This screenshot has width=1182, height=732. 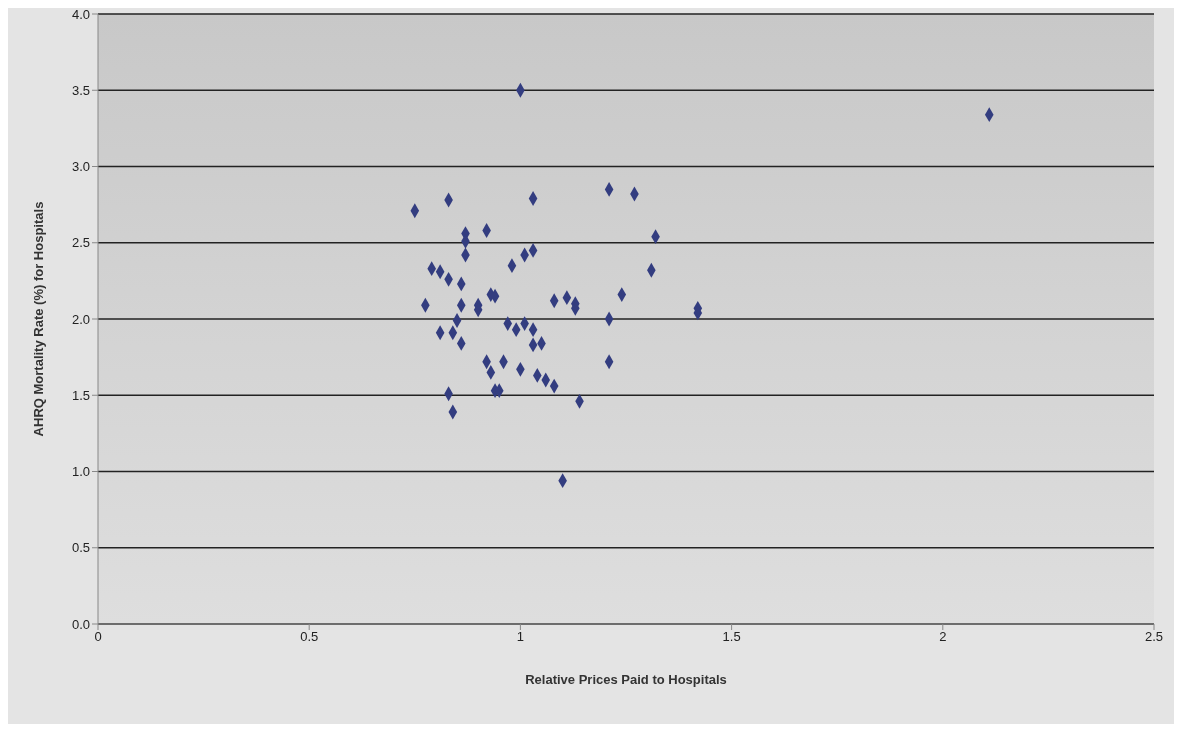 I want to click on y-tick-label: 3.0, so click(x=80, y=167).